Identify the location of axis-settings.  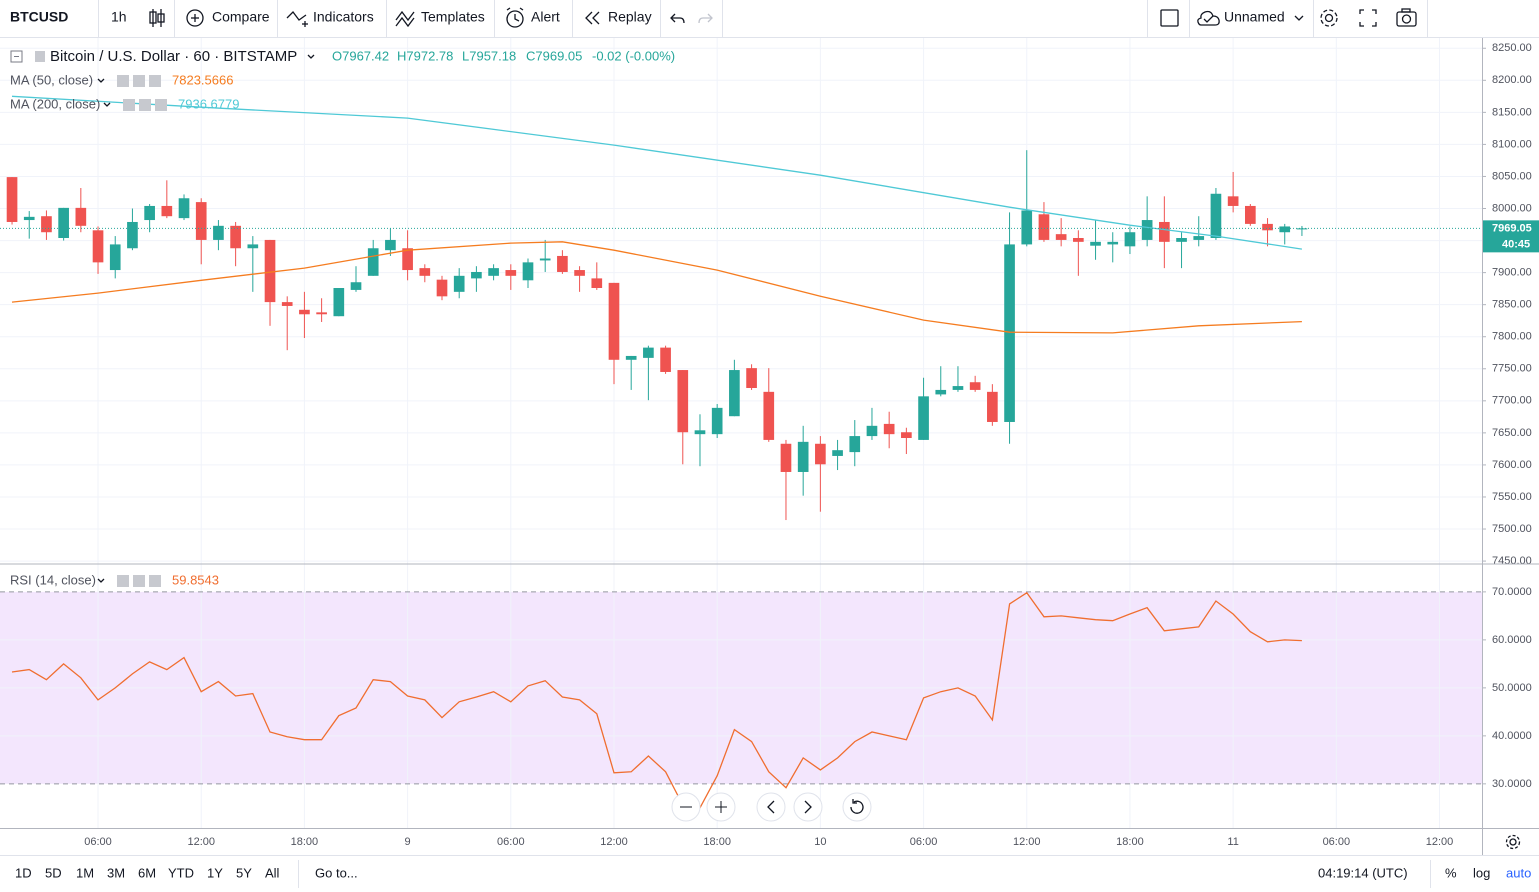
(1513, 842).